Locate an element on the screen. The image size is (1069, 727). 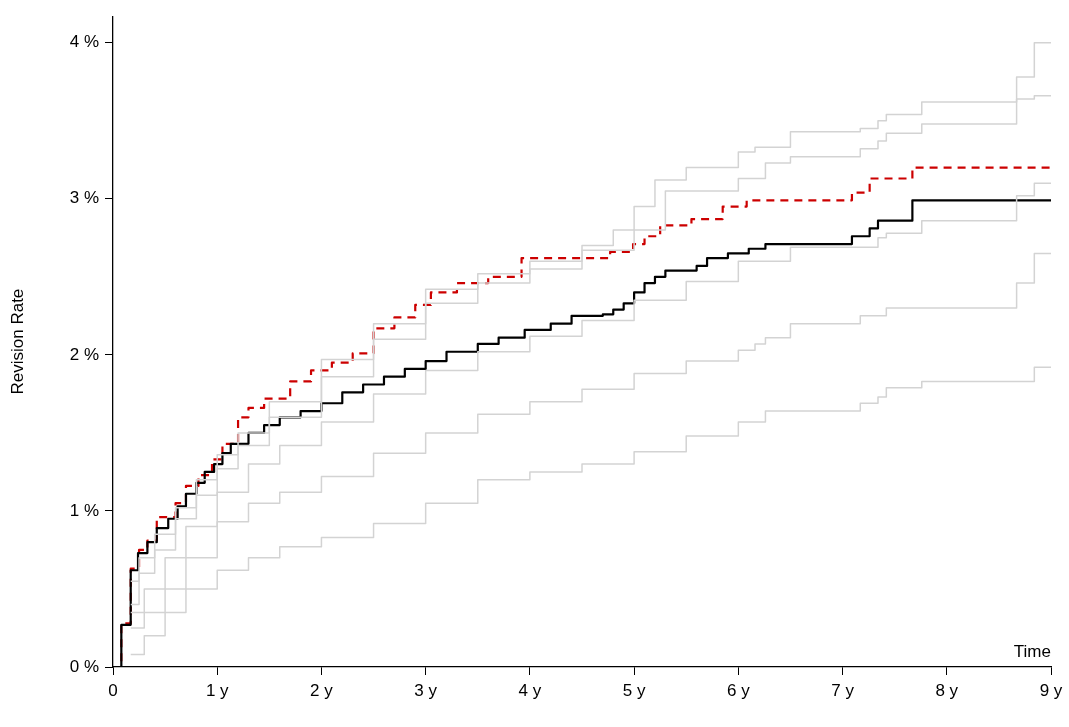
x-tick-label: 3 y is located at coordinates (426, 690).